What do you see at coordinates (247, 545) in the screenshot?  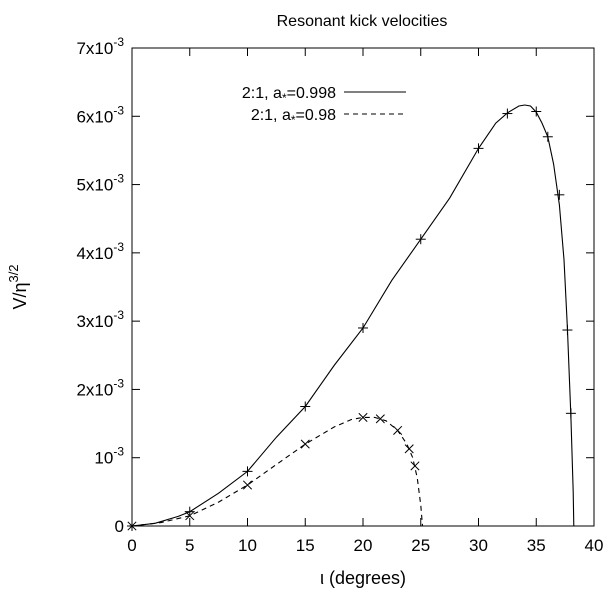 I see `x-tick-label: 10` at bounding box center [247, 545].